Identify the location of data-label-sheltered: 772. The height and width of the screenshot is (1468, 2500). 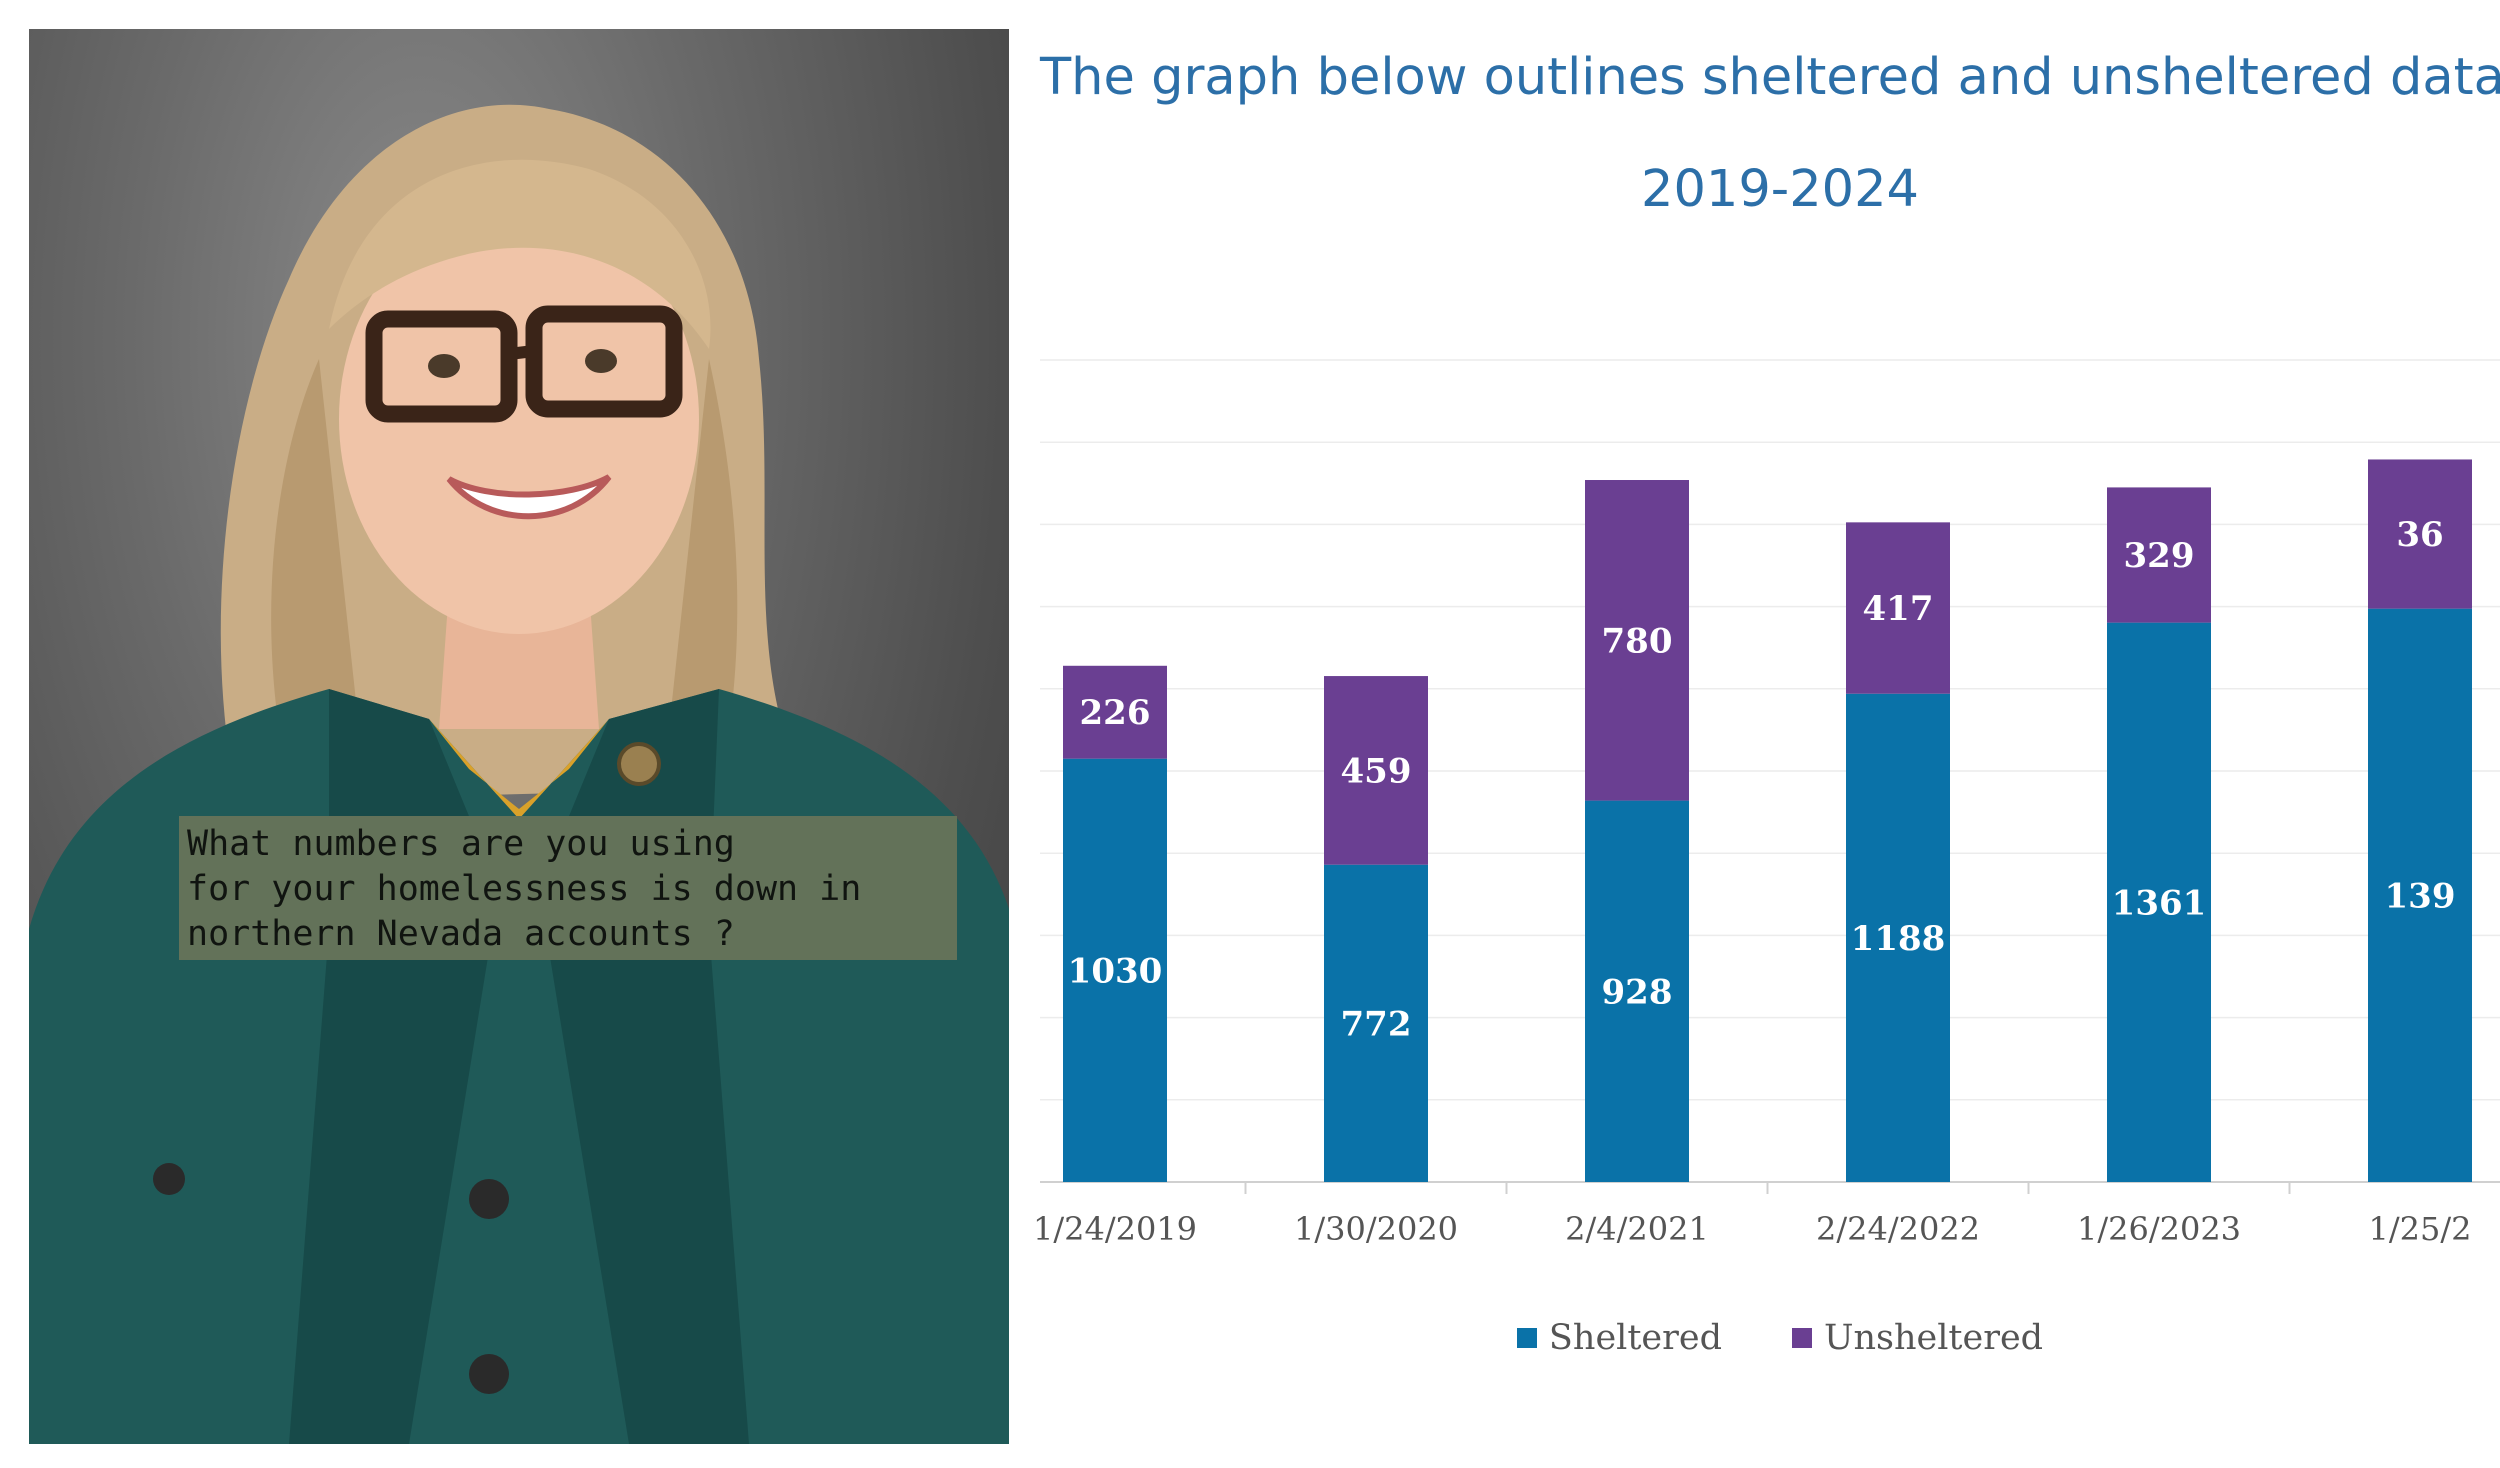
(1376, 1024).